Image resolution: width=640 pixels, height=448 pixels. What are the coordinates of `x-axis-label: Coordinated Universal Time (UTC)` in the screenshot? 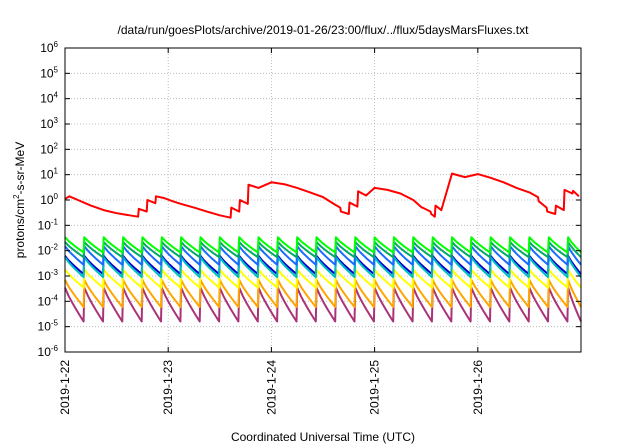 It's located at (323, 437).